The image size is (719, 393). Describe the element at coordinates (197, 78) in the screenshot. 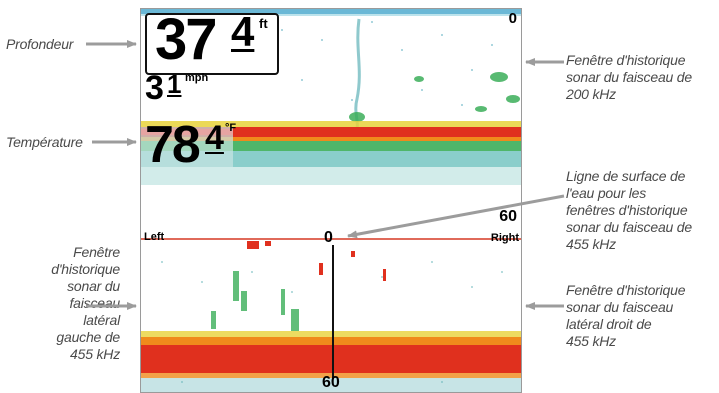

I see `speed-unit: mph` at that location.